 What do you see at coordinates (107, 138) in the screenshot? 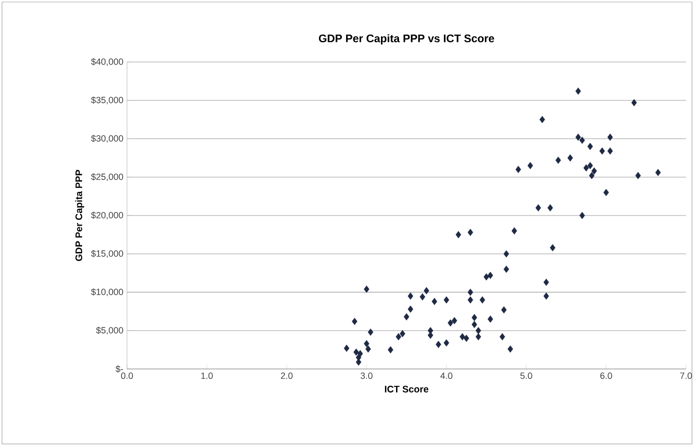
I see `y-tick-label: $30,000` at bounding box center [107, 138].